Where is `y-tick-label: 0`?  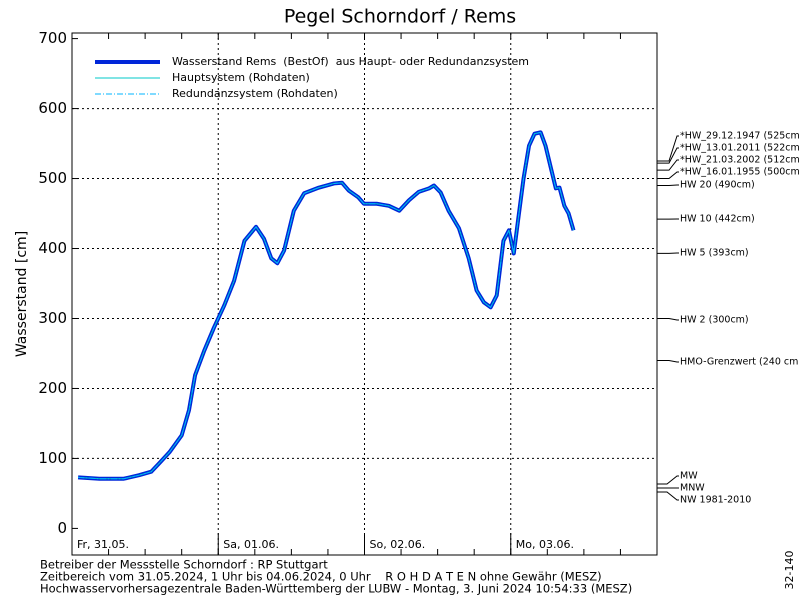
y-tick-label: 0 is located at coordinates (62, 528).